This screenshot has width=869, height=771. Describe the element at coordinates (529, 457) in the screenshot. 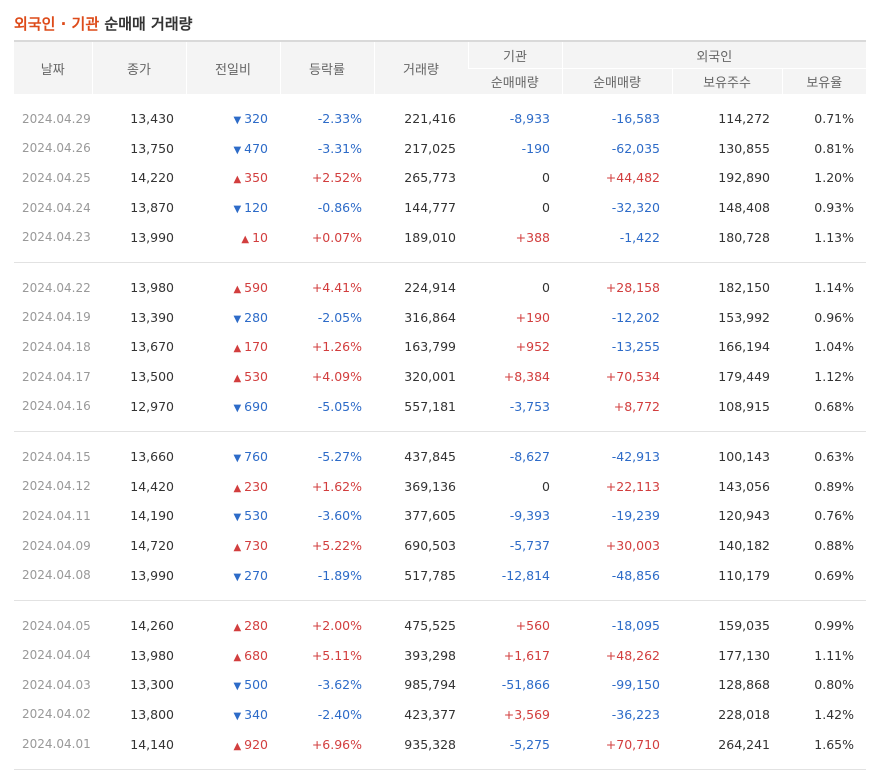

I see `cell-institution-net: -8,627` at that location.